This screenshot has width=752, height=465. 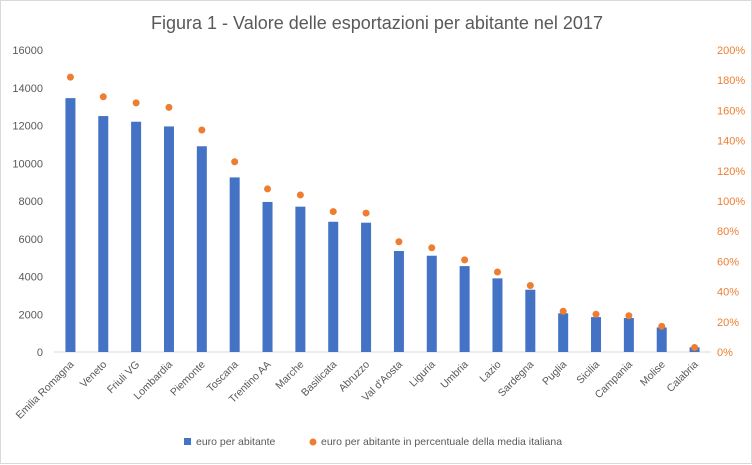 What do you see at coordinates (319, 379) in the screenshot?
I see `category-label: Basilicata` at bounding box center [319, 379].